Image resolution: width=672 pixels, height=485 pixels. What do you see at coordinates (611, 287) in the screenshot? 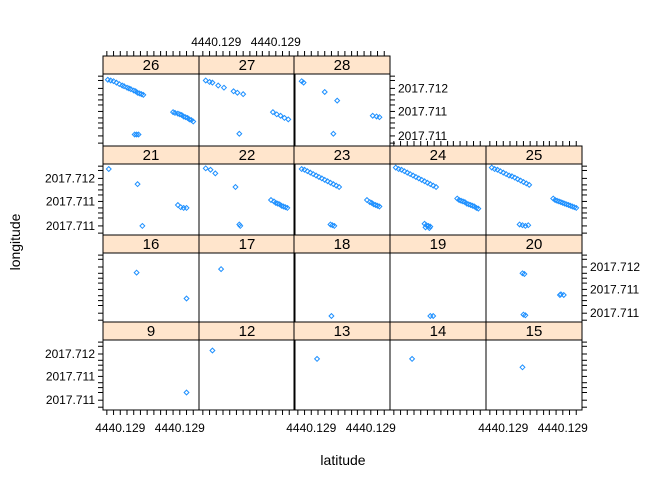
I see `right-axis-20: 2017.712 2017.711 2017.711` at bounding box center [611, 287].